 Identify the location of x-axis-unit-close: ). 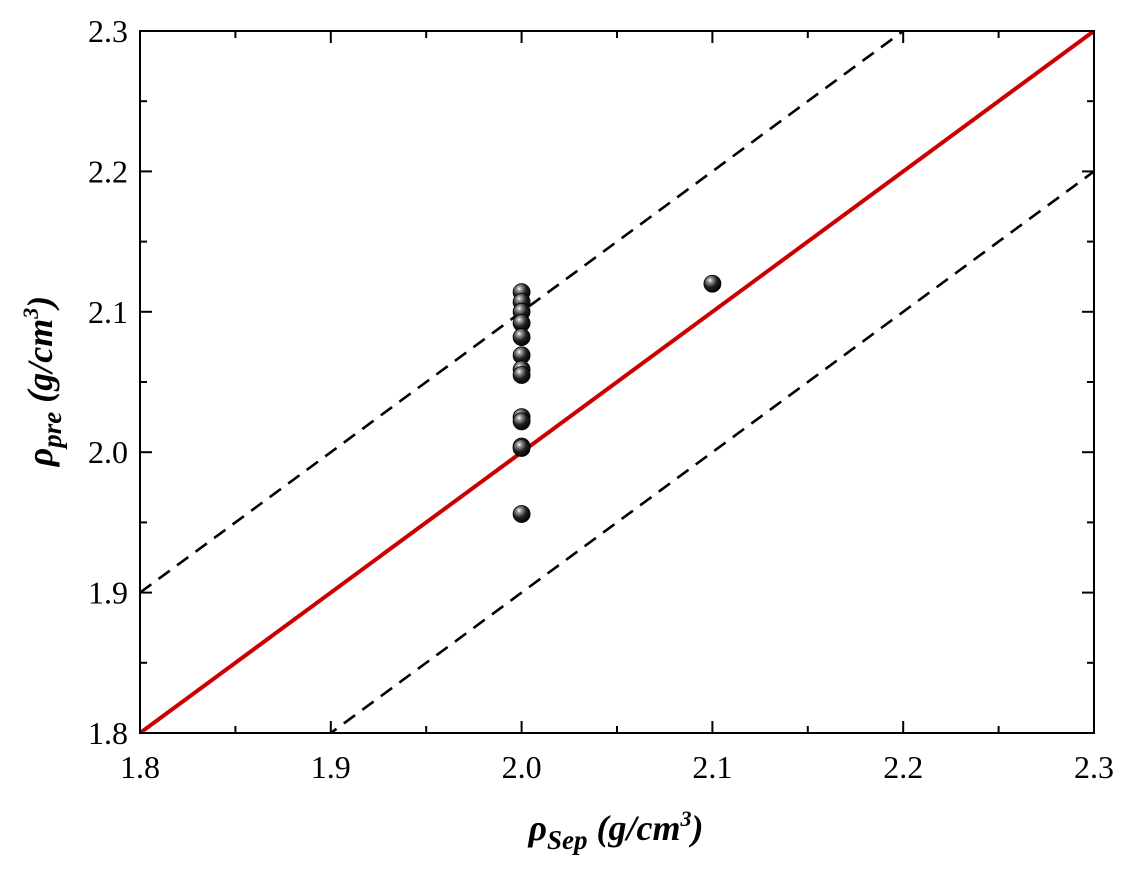
(696, 828).